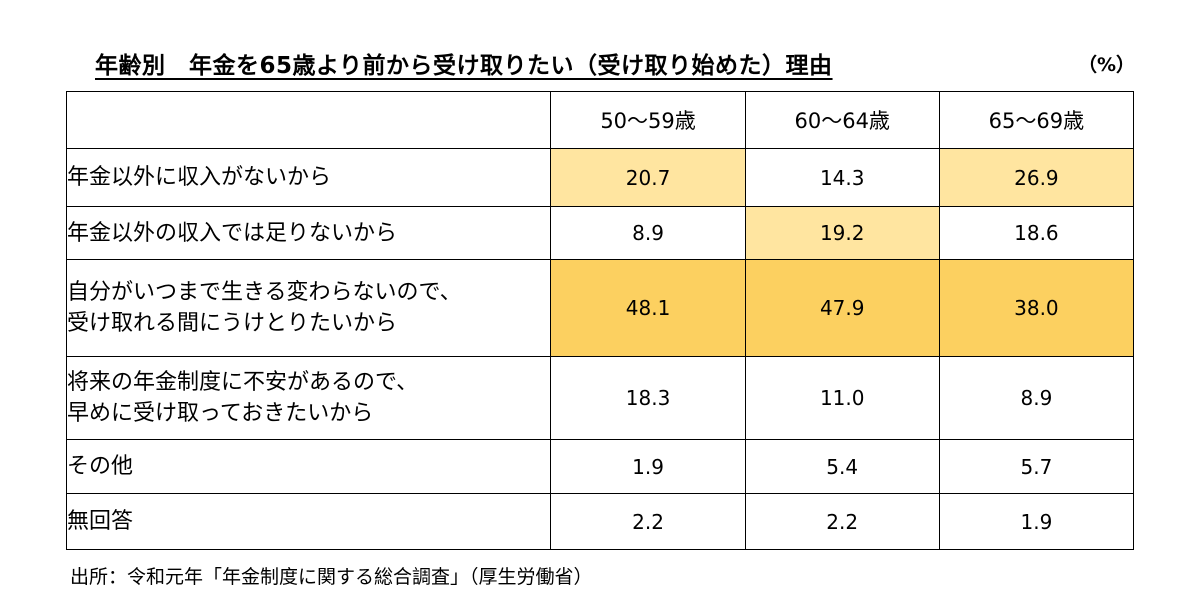 This screenshot has height=611, width=1200. What do you see at coordinates (331, 577) in the screenshot?
I see `source-note: 出所：令和元年「年金制度に関する総合調査」（厚生労働省）` at bounding box center [331, 577].